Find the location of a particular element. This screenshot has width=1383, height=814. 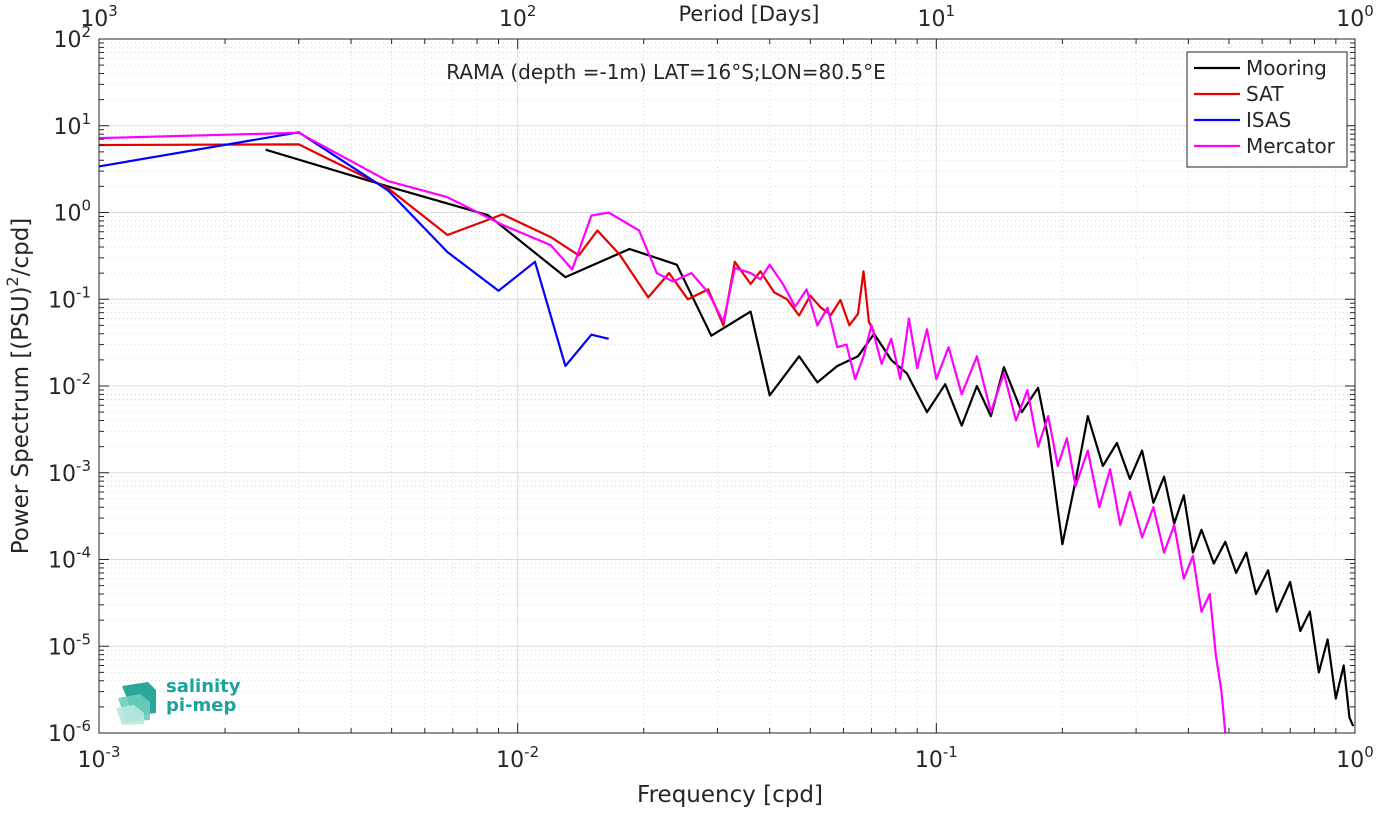

y-tick-label: 10⁻³ is located at coordinates (69, 472).